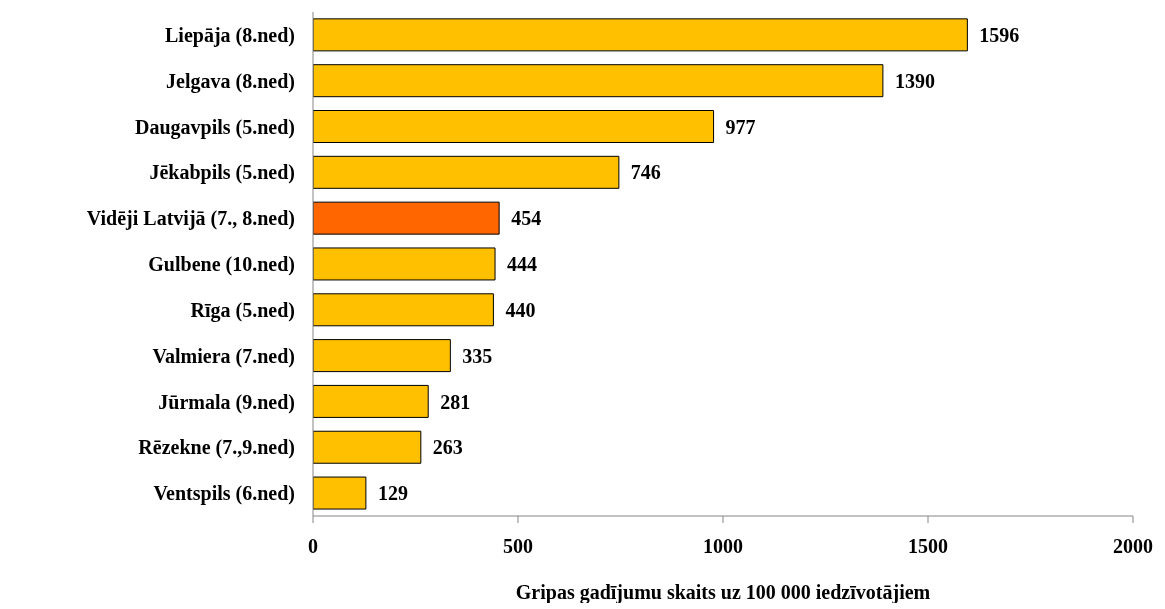 This screenshot has height=609, width=1165. Describe the element at coordinates (645, 172) in the screenshot. I see `data-label: 746` at that location.